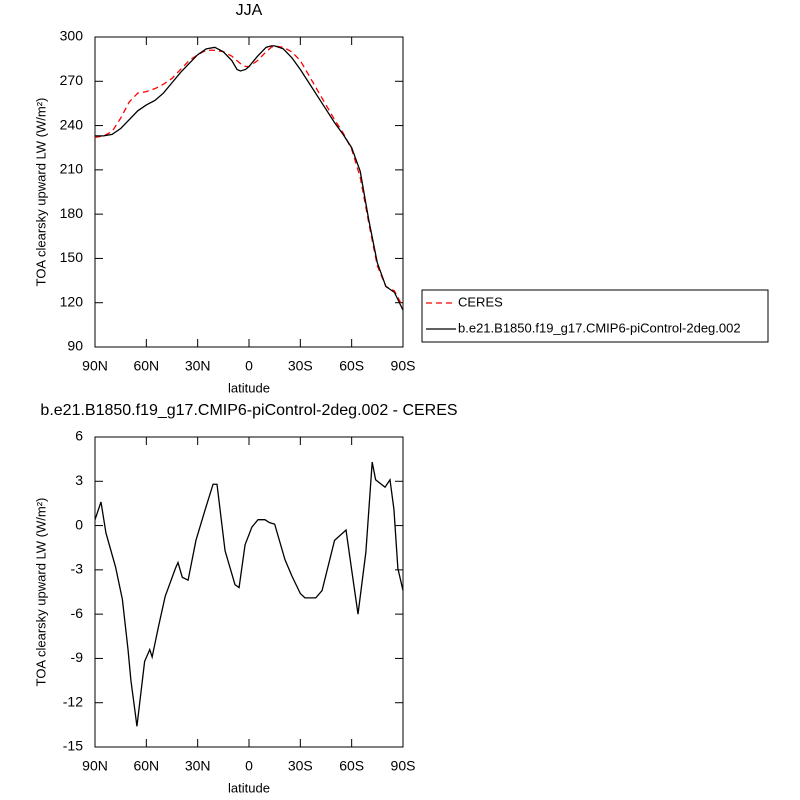  What do you see at coordinates (79, 436) in the screenshot?
I see `y-tick-label: 6` at bounding box center [79, 436].